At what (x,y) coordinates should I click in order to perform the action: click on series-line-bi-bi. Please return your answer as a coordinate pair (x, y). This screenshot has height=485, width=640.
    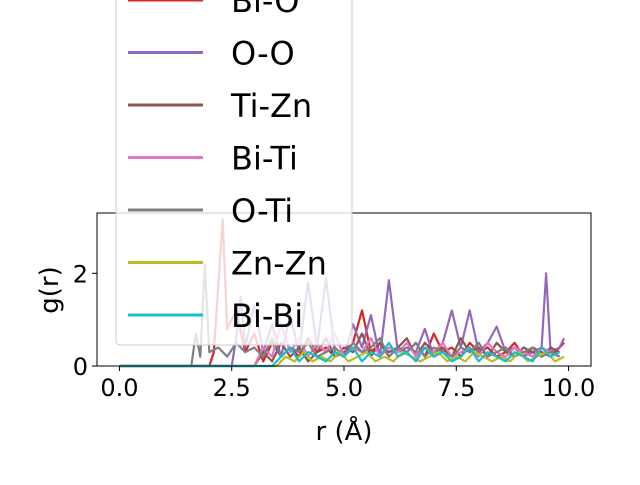
    Looking at the image, I should click on (340, 354).